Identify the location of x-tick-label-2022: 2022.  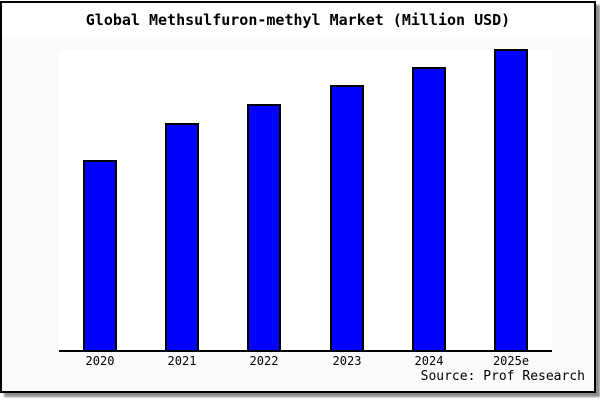
(264, 361).